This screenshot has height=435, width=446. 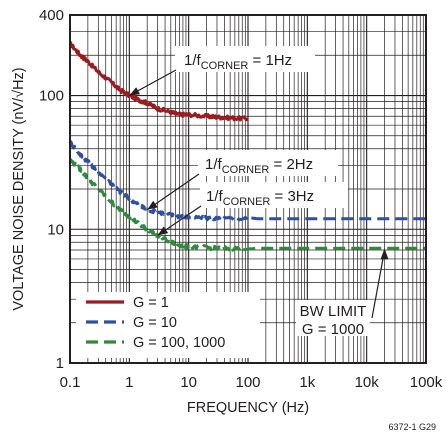 I want to click on annotation-label: BW LIMIT, so click(x=333, y=311).